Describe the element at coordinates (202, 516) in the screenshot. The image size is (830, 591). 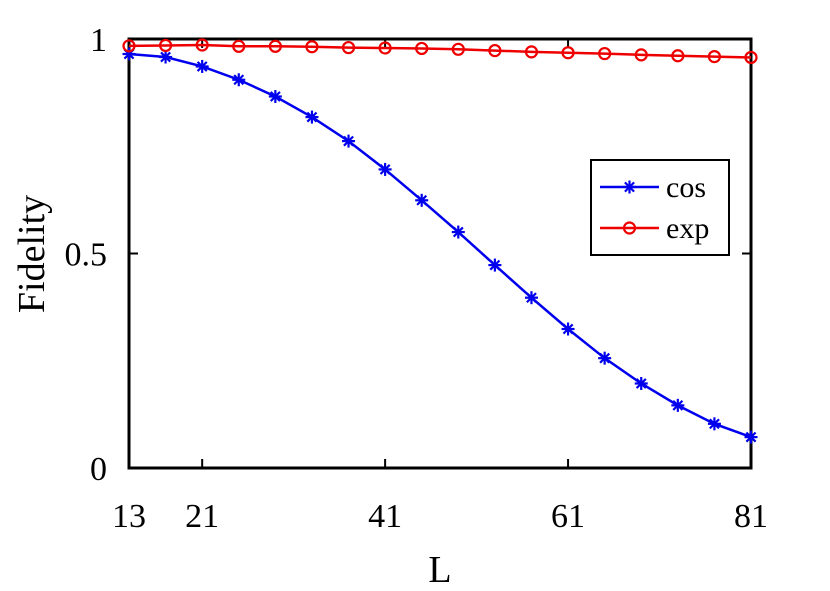
I see `x-tick-label: 21` at that location.